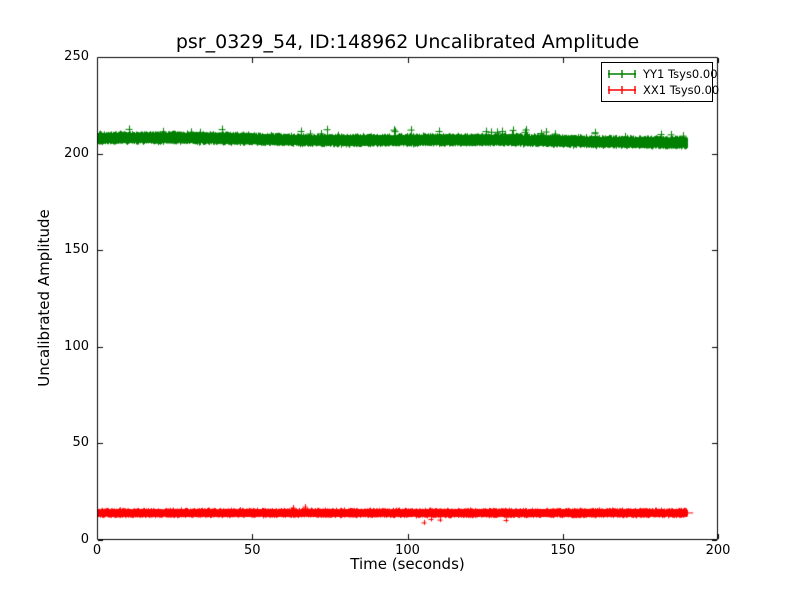 This screenshot has height=600, width=800. Describe the element at coordinates (44, 298) in the screenshot. I see `y-axis-label: Uncalibrated Amplitude` at that location.